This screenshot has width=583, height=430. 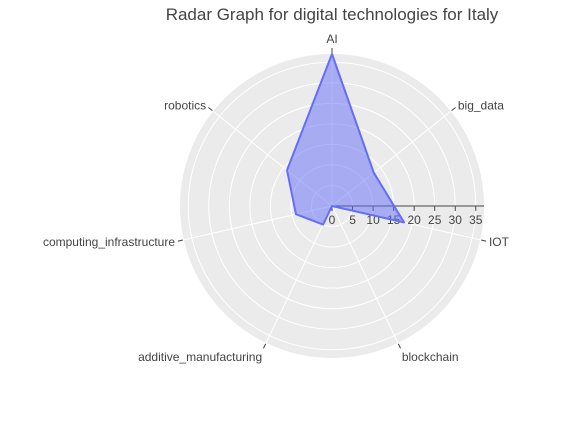 What do you see at coordinates (185, 106) in the screenshot?
I see `category-label-robotics: robotics` at bounding box center [185, 106].